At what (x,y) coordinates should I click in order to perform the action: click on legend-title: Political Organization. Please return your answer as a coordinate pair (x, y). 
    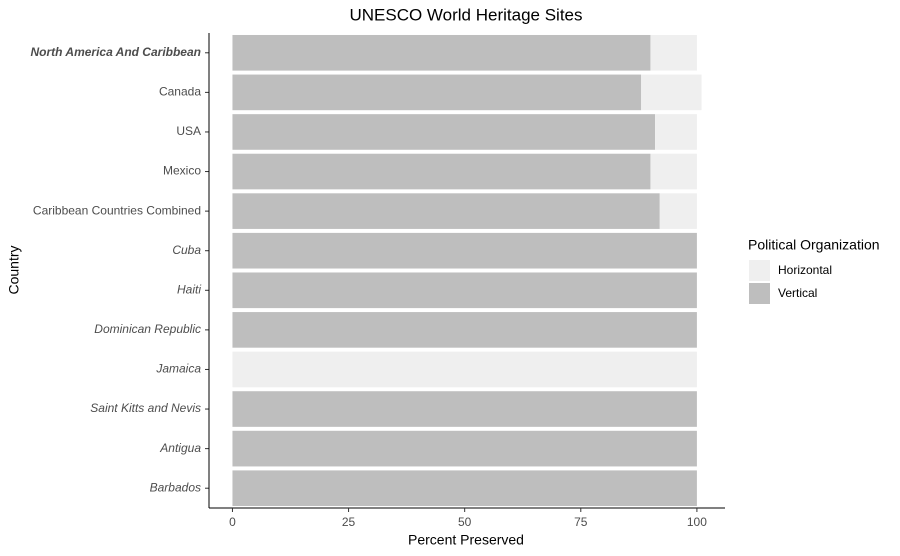
    Looking at the image, I should click on (814, 245).